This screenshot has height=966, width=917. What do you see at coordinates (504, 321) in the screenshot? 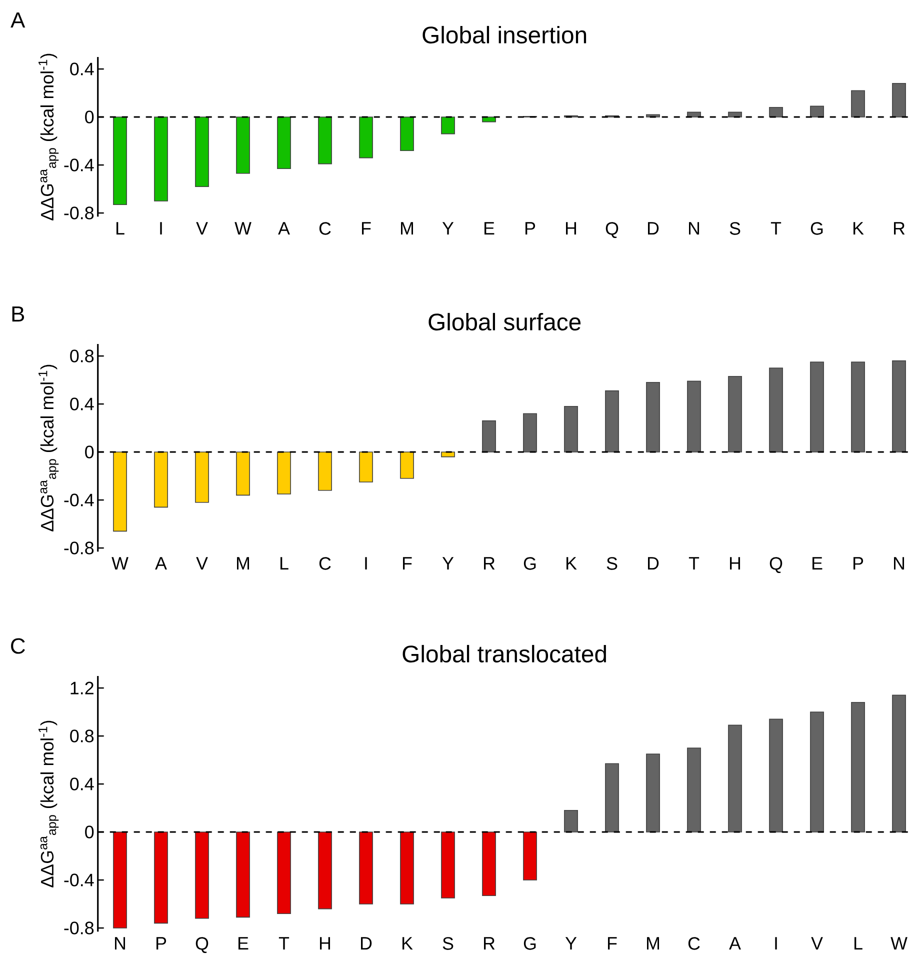
I see `chart-title: Global surface` at bounding box center [504, 321].